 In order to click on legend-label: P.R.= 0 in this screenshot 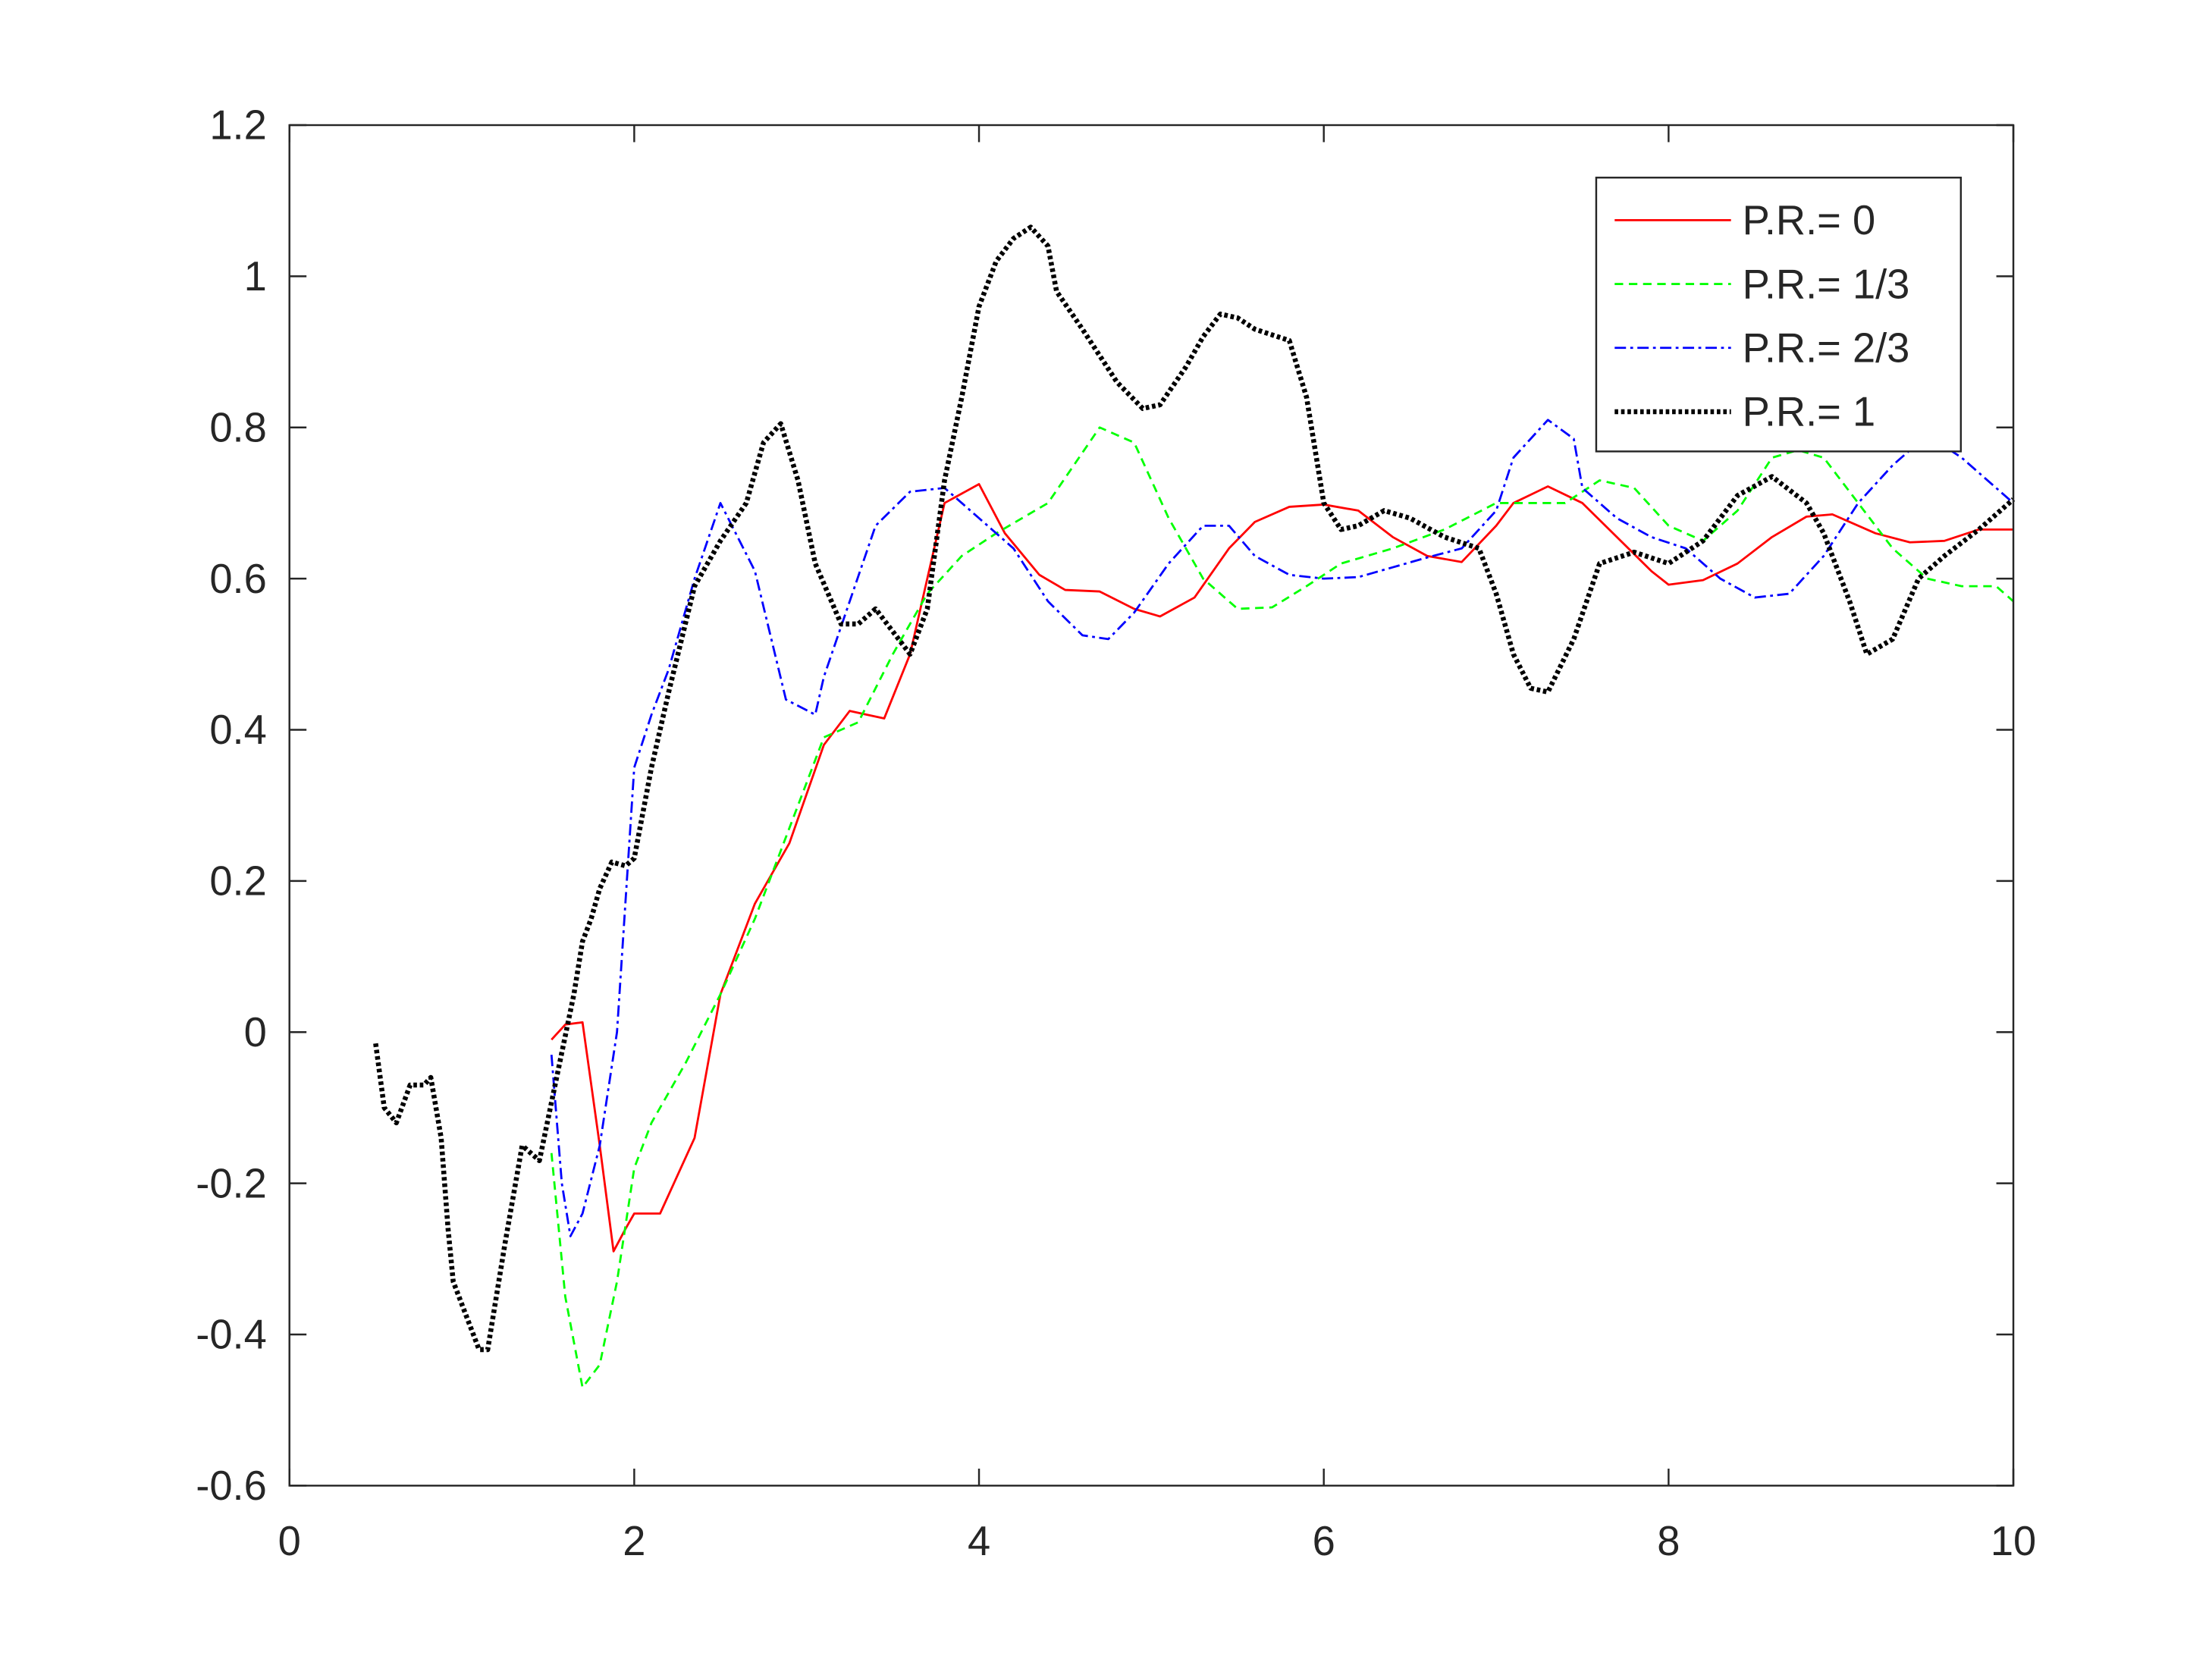, I will do `click(1809, 220)`.